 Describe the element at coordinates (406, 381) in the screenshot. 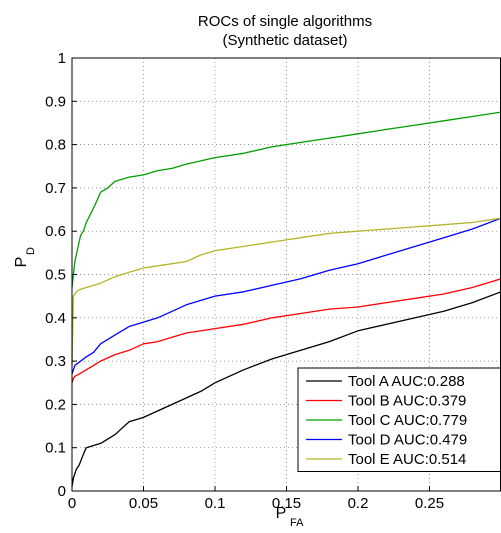

I see `legend-label-1: Tool A AUC:0.288` at that location.